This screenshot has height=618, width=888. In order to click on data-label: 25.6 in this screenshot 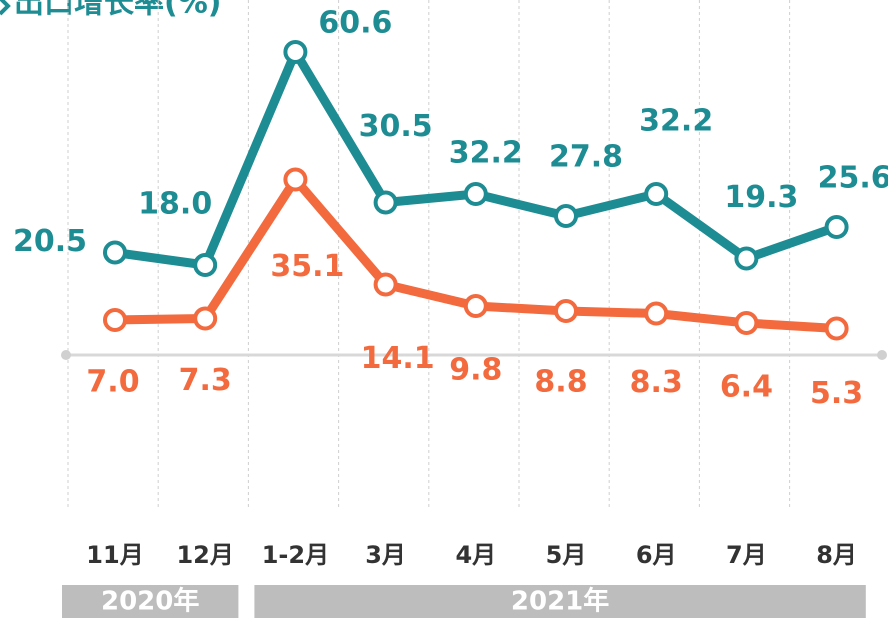, I will do `click(853, 178)`.